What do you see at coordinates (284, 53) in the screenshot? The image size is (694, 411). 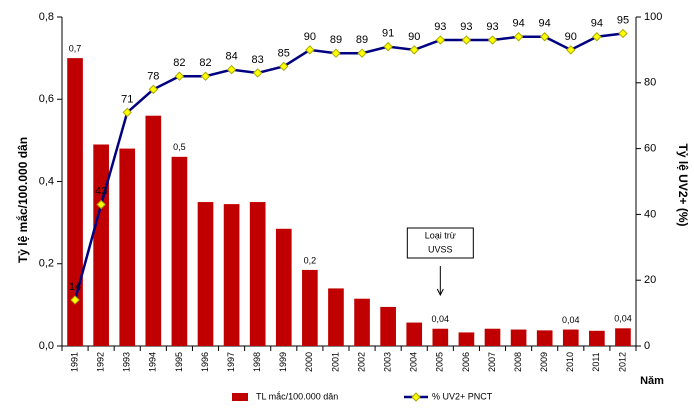 I see `line-value-label: 85` at bounding box center [284, 53].